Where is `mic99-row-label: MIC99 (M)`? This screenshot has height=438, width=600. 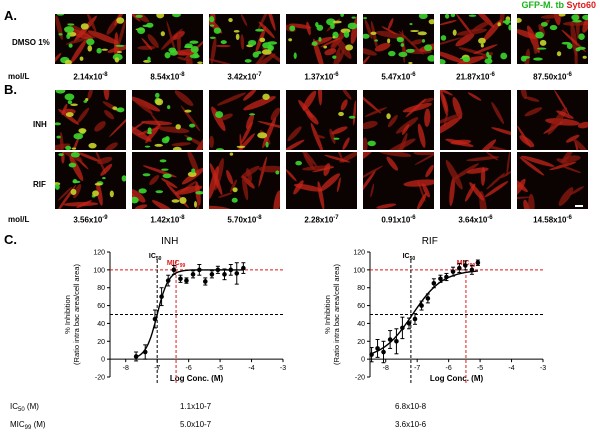 mic99-row-label: MIC99 (M) is located at coordinates (28, 425).